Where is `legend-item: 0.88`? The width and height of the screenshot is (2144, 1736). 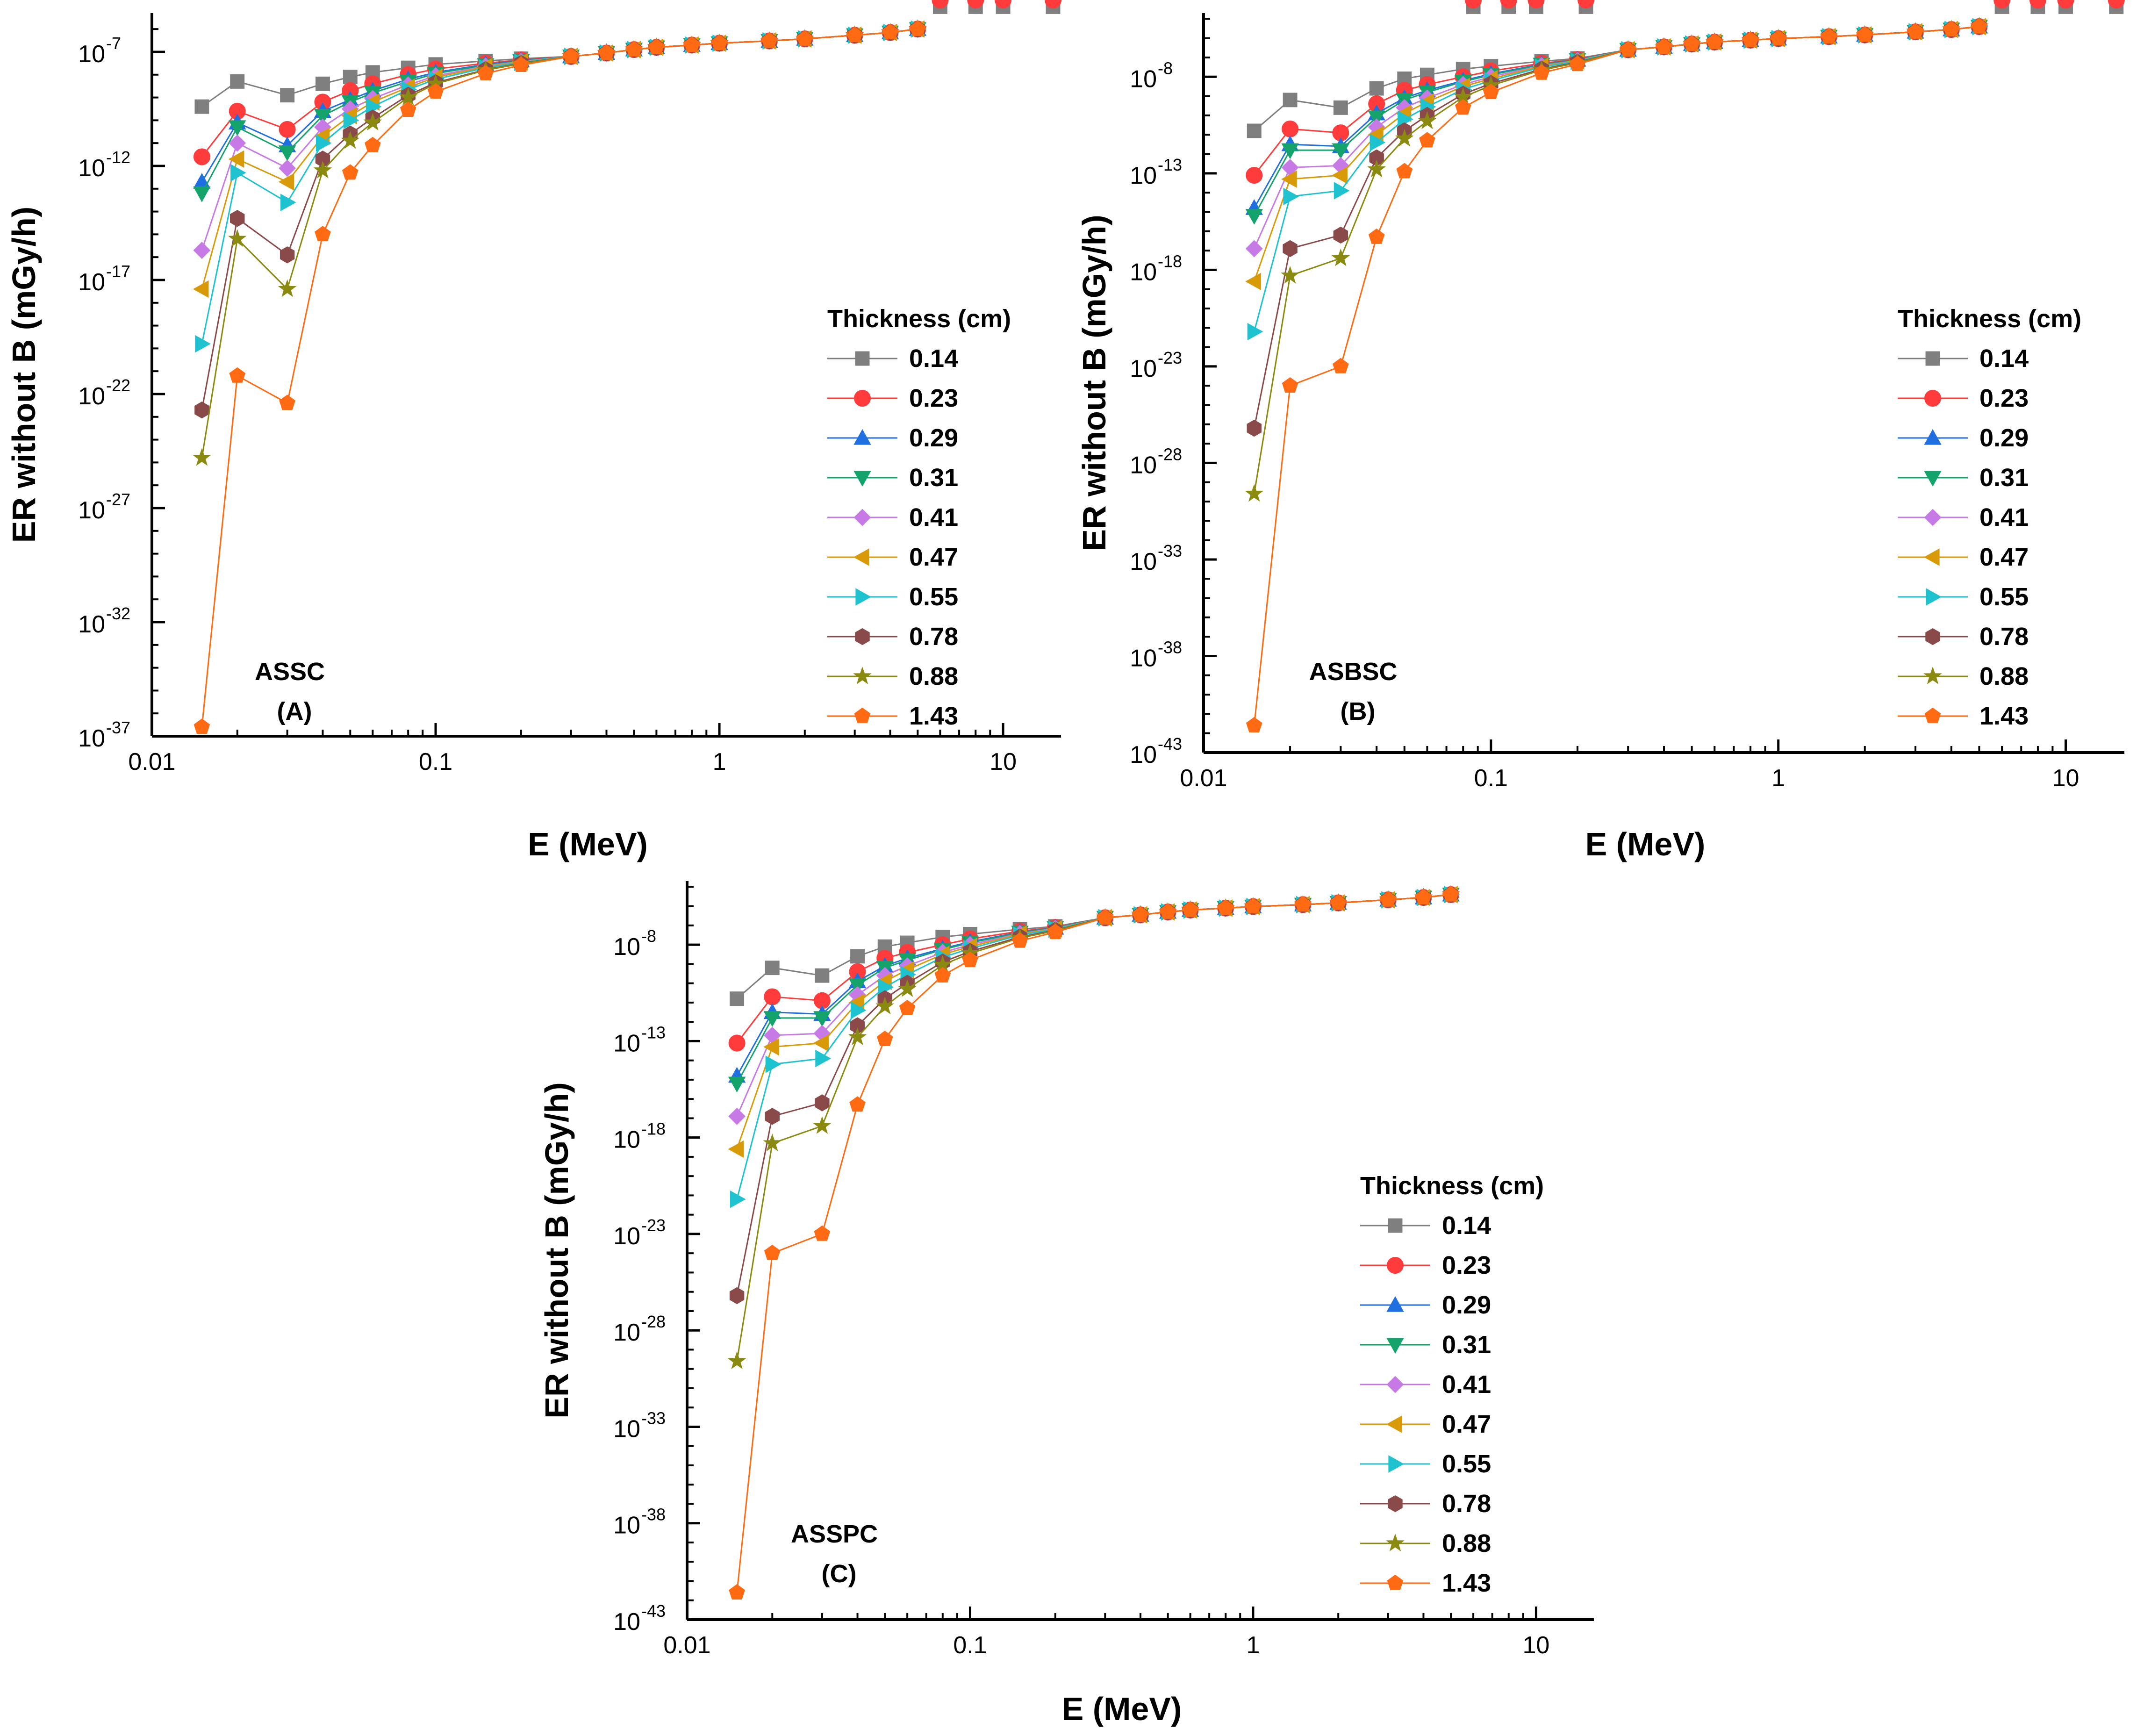
legend-item: 0.88 is located at coordinates (1963, 676).